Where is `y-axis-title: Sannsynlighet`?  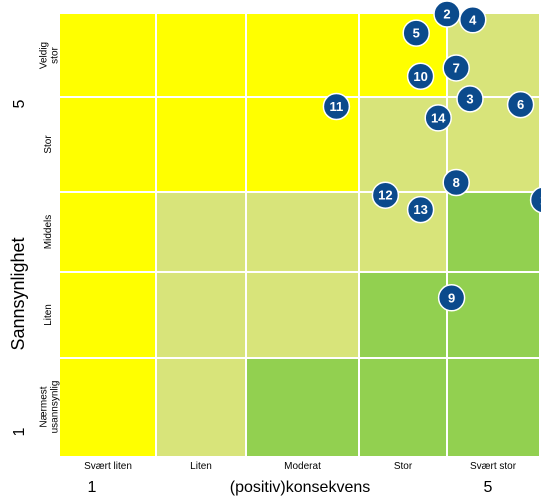 y-axis-title: Sannsynlighet is located at coordinates (18, 293).